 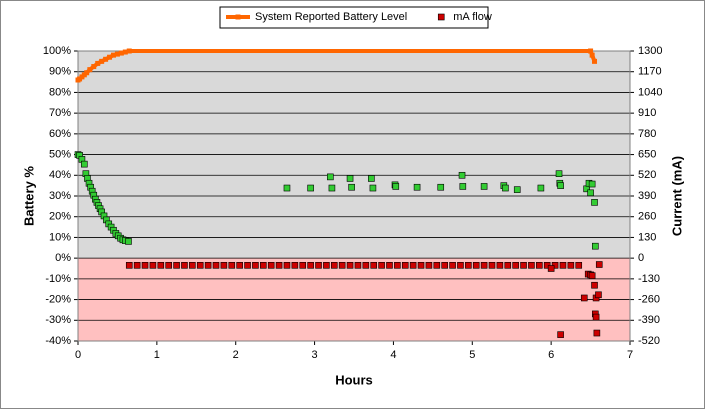 I want to click on y2-tick-label: 260, so click(x=647, y=217).